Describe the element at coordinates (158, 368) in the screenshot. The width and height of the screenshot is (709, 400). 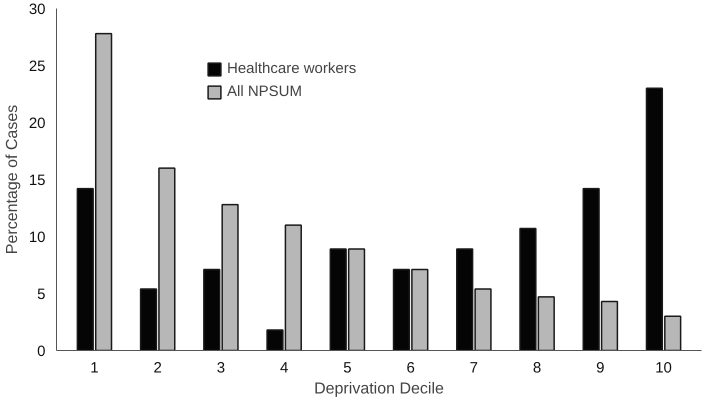
I see `x-tick-label: 2` at that location.